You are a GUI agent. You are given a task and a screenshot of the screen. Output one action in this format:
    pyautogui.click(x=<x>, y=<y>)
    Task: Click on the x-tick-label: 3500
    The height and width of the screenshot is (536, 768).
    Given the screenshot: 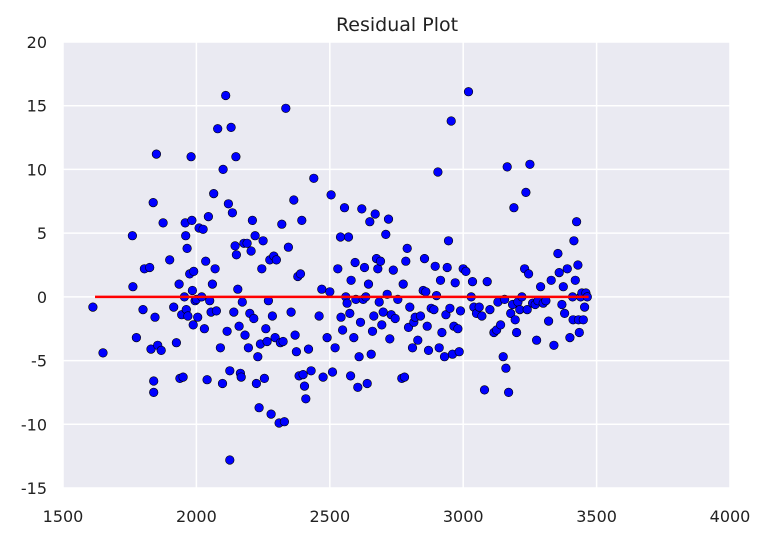 What is the action you would take?
    pyautogui.click(x=596, y=516)
    